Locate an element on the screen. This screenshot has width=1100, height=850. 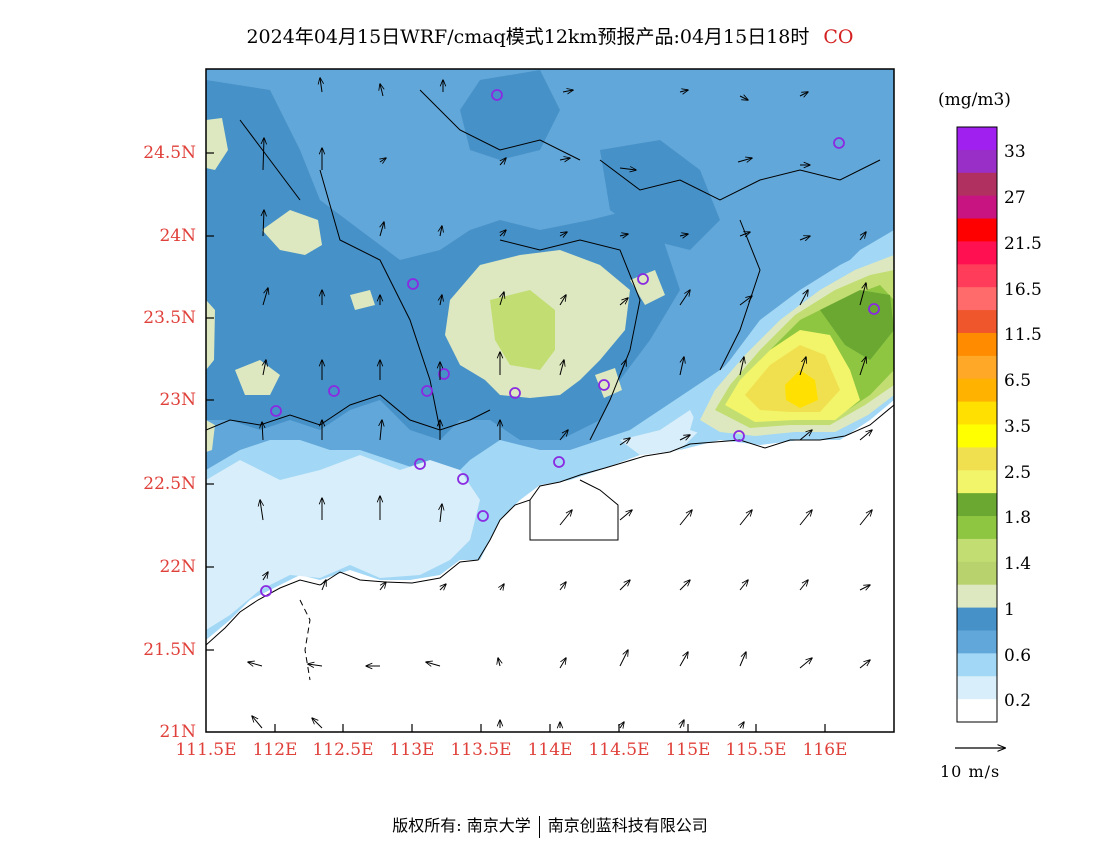
lon-label-112e: 112E is located at coordinates (275, 750).